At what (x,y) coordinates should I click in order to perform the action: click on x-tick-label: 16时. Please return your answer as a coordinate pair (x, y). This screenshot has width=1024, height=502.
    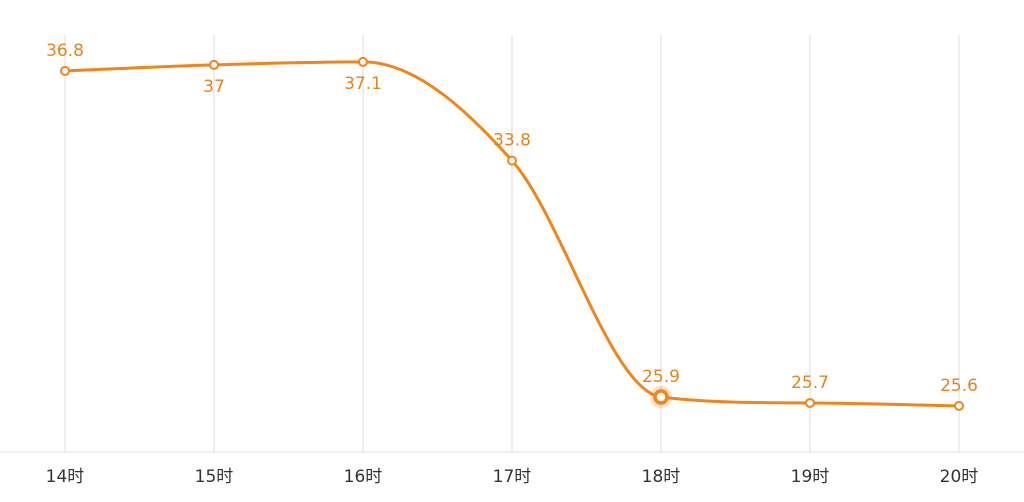
    Looking at the image, I should click on (363, 477).